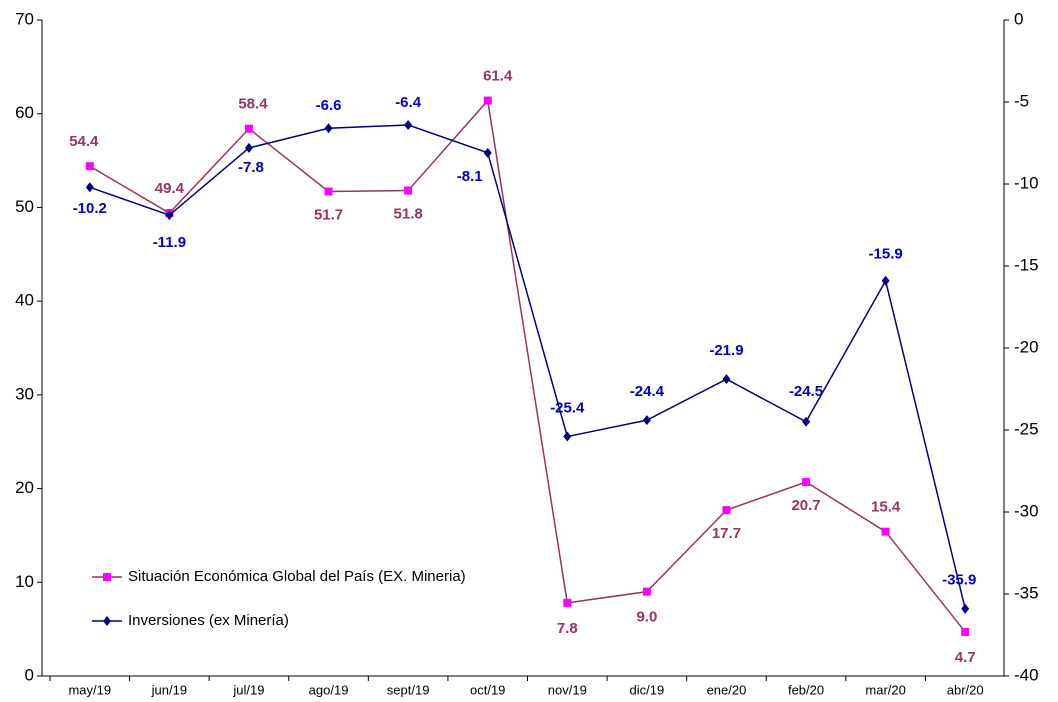  What do you see at coordinates (24, 18) in the screenshot?
I see `y-tick-label: 70` at bounding box center [24, 18].